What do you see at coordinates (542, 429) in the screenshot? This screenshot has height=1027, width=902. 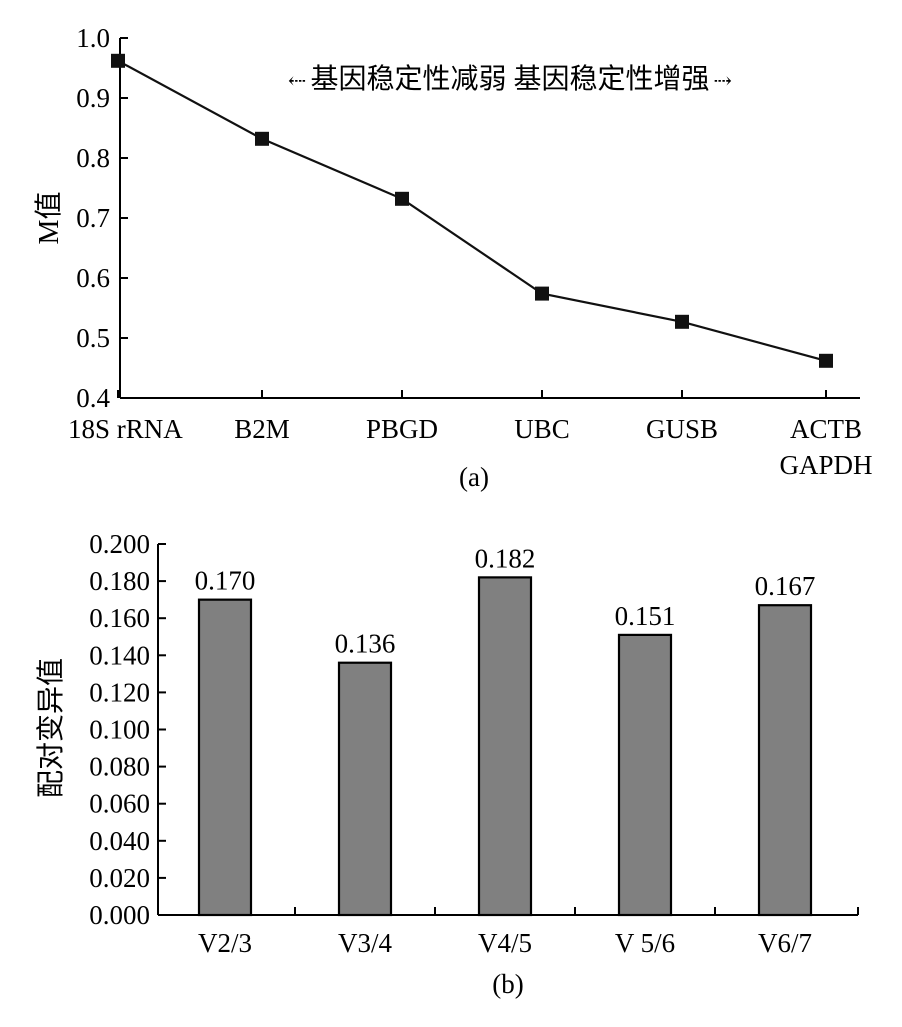 I see `panel-a-x-tick-label: UBC` at bounding box center [542, 429].